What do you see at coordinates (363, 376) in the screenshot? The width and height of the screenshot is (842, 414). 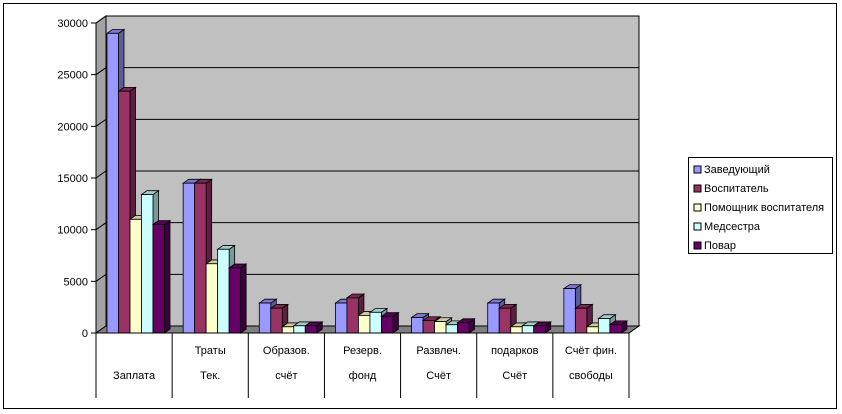 I see `category-label: фонд` at bounding box center [363, 376].